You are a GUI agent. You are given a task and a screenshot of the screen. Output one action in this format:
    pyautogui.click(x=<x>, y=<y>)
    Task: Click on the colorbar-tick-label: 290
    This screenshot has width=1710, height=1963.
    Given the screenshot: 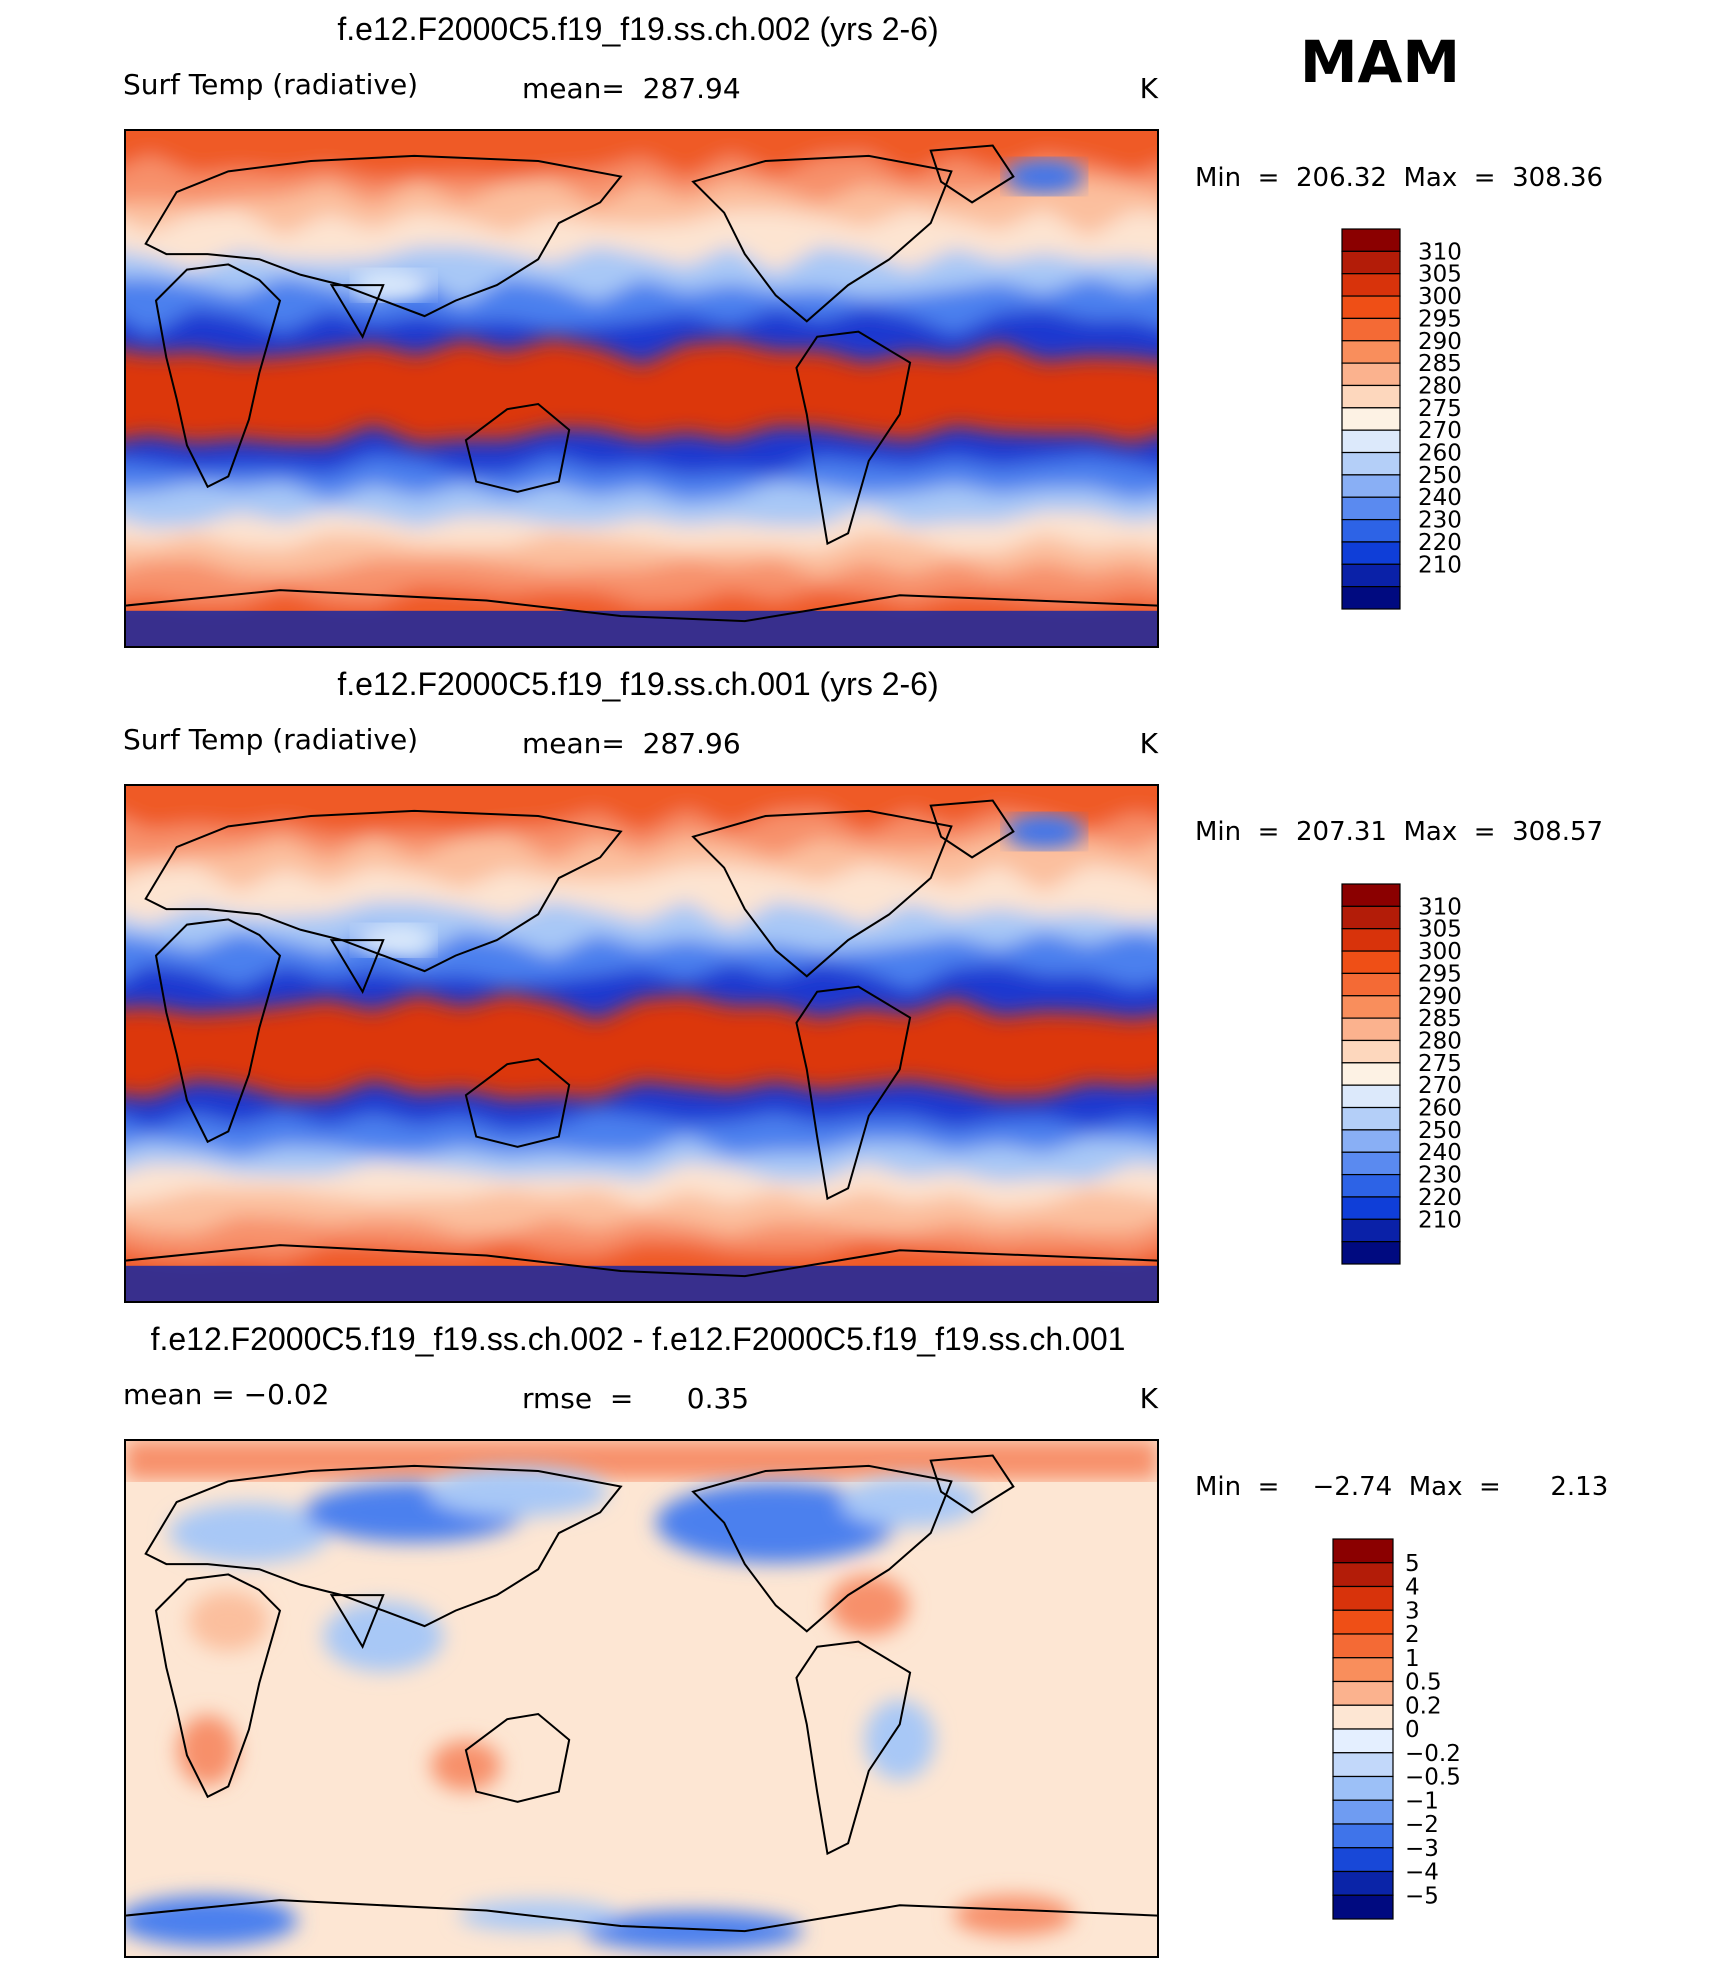 What is the action you would take?
    pyautogui.click(x=1440, y=342)
    